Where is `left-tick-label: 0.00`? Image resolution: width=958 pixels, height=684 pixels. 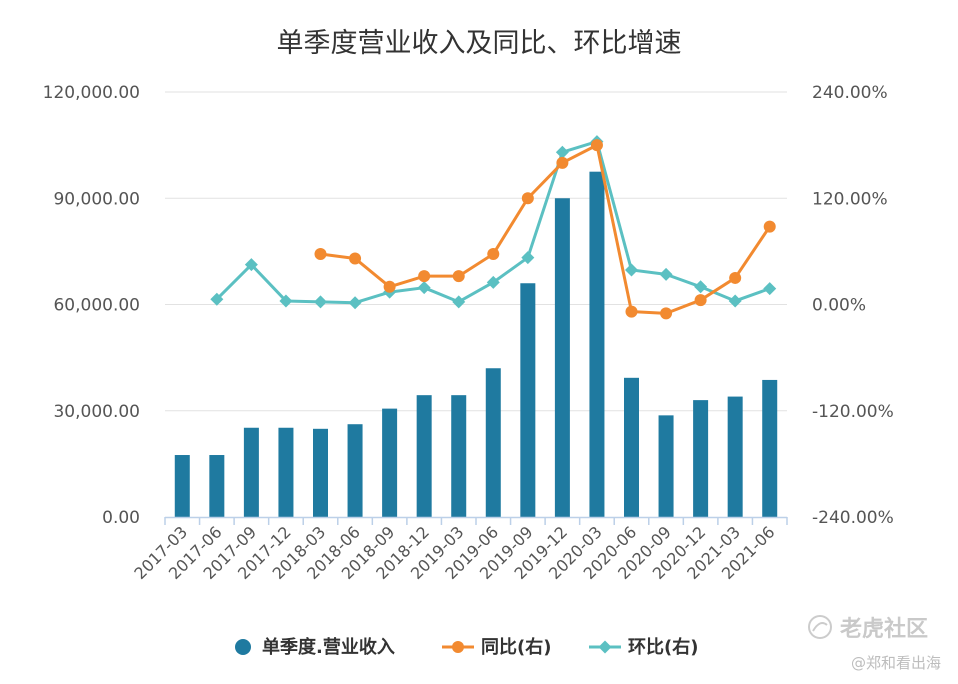
left-tick-label: 0.00 is located at coordinates (121, 518).